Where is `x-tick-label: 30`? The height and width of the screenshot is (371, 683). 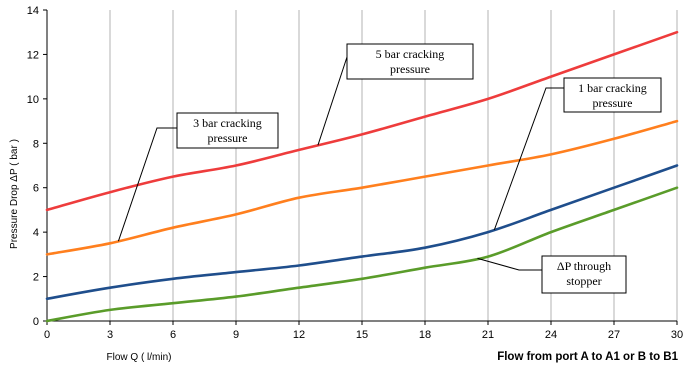 x-tick-label: 30 is located at coordinates (677, 335).